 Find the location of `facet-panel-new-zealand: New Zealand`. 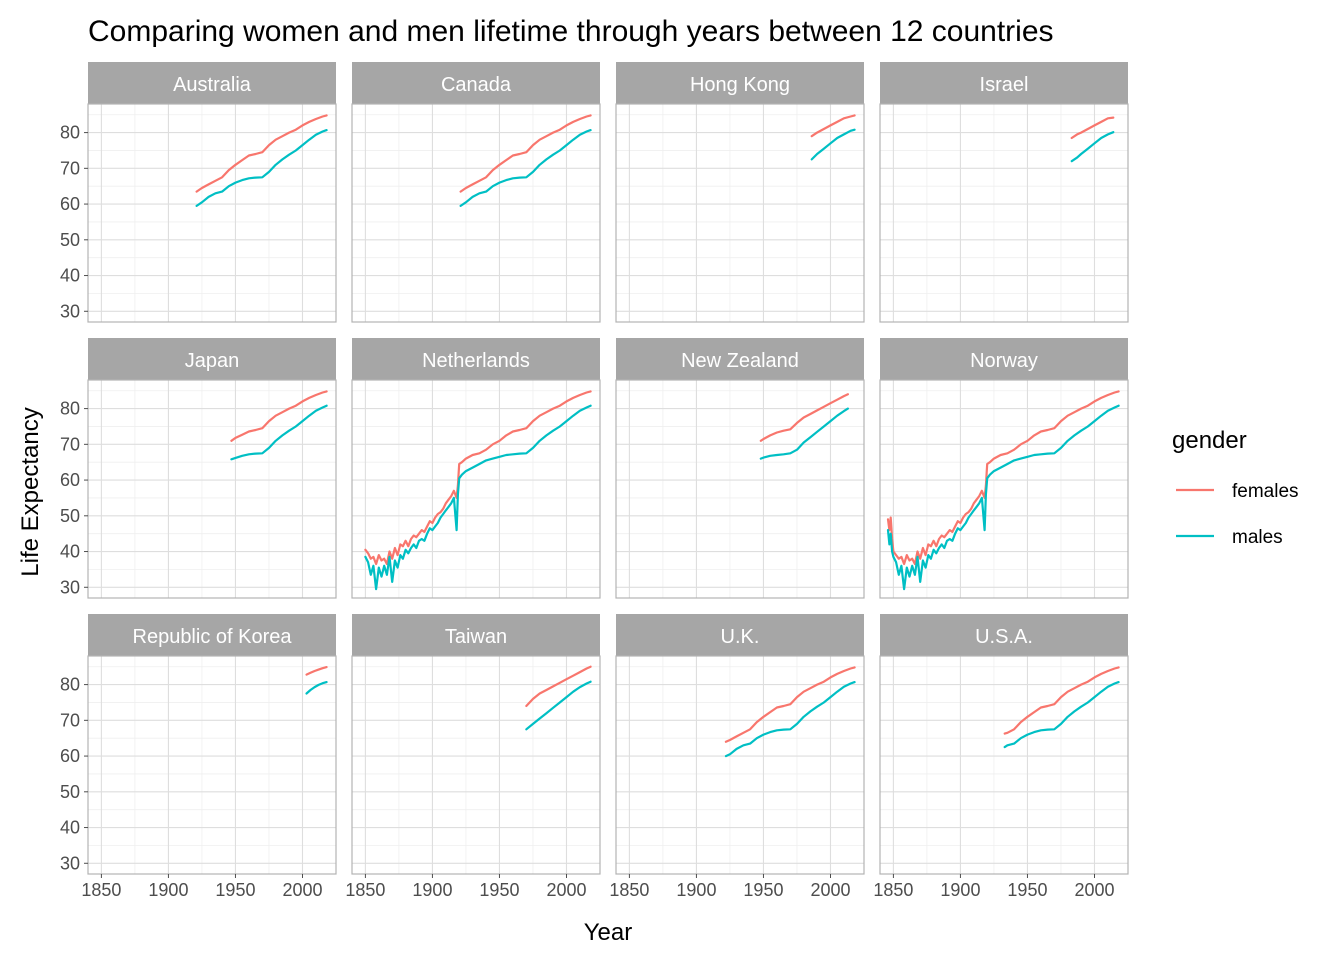

facet-panel-new-zealand: New Zealand is located at coordinates (740, 468).